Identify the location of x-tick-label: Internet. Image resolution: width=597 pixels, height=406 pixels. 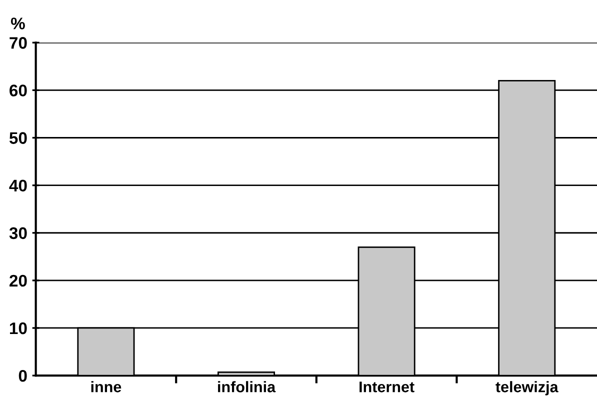
(387, 387).